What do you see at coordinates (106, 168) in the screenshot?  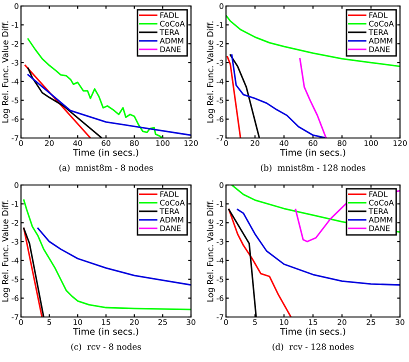 I see `text: (a) mnist8m - 8 nodes` at bounding box center [106, 168].